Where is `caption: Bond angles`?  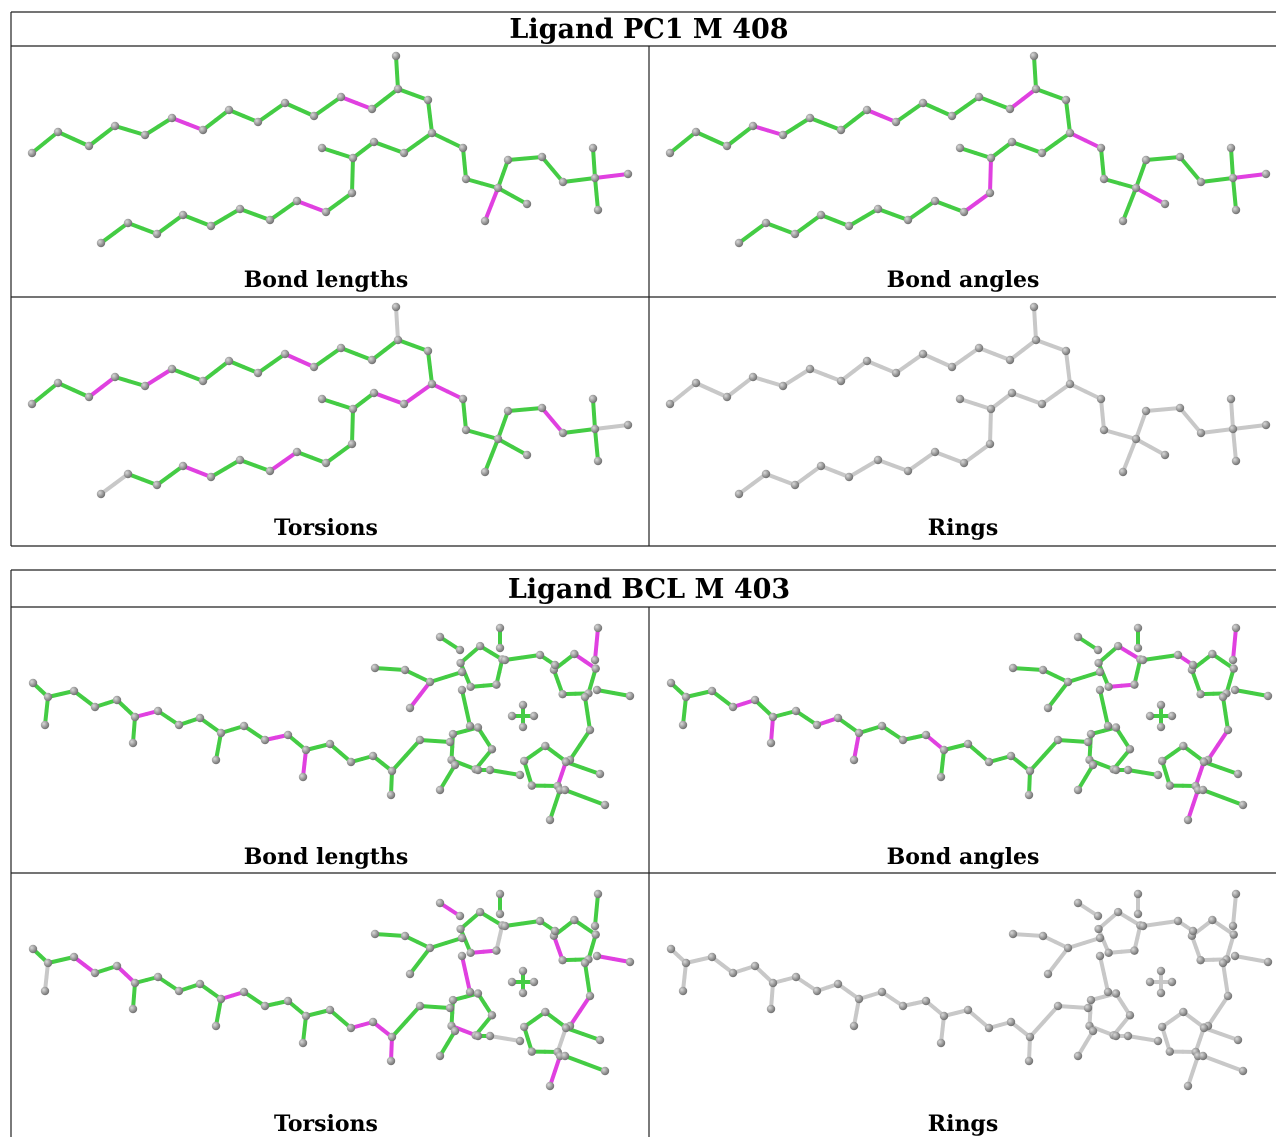
caption: Bond angles is located at coordinates (963, 857).